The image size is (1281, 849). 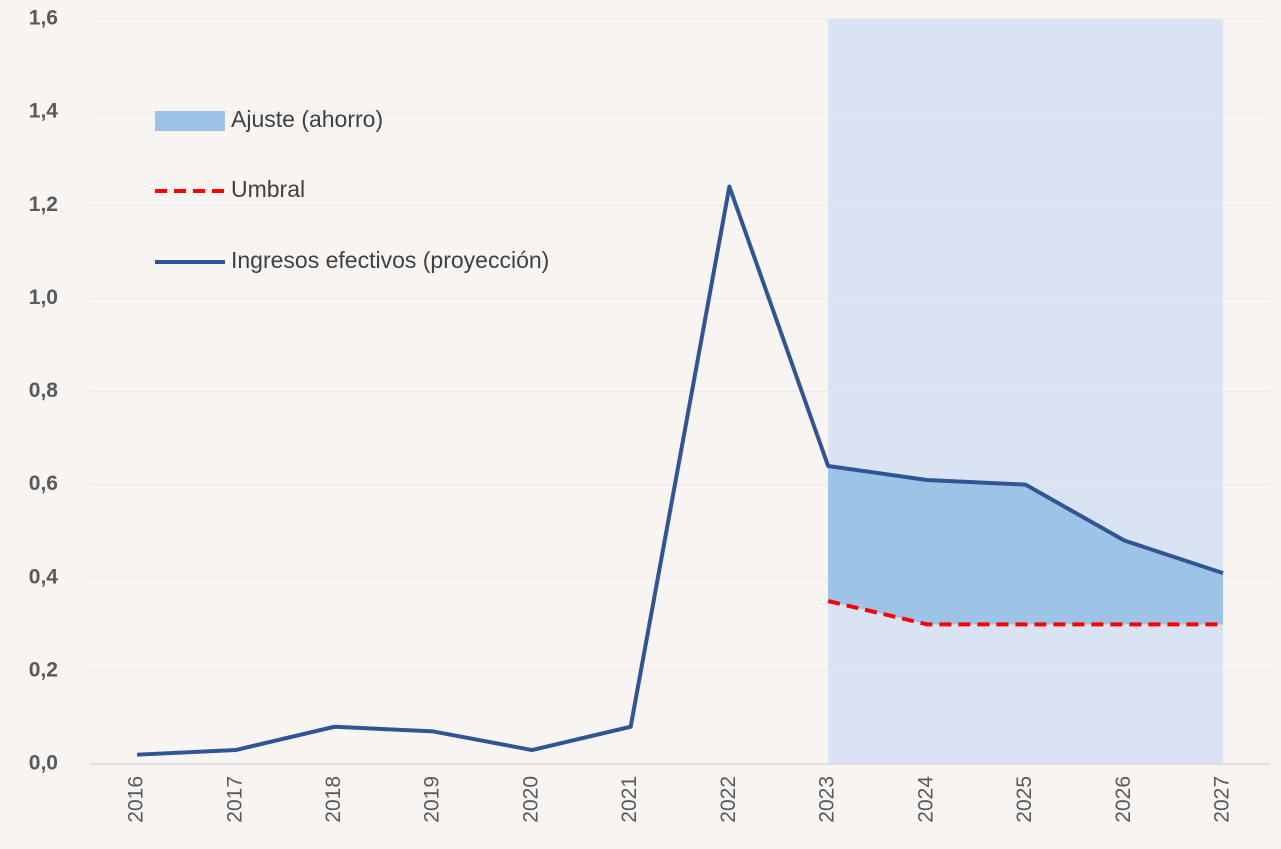 I want to click on x-tick-label: 2021, so click(x=629, y=799).